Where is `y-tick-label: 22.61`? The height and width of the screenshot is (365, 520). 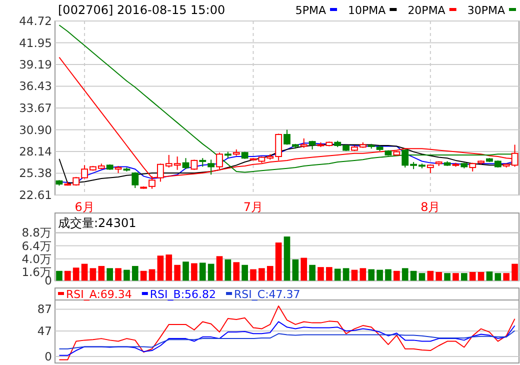
y-tick-label: 22.61 is located at coordinates (35, 195).